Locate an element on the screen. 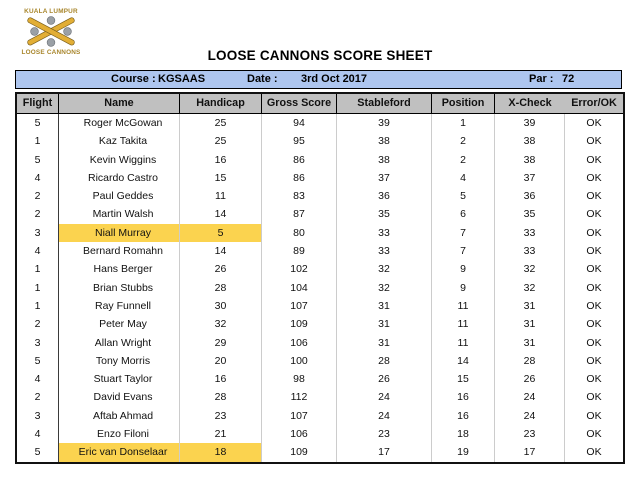 The height and width of the screenshot is (478, 640). cell-stableford: 26 is located at coordinates (384, 379).